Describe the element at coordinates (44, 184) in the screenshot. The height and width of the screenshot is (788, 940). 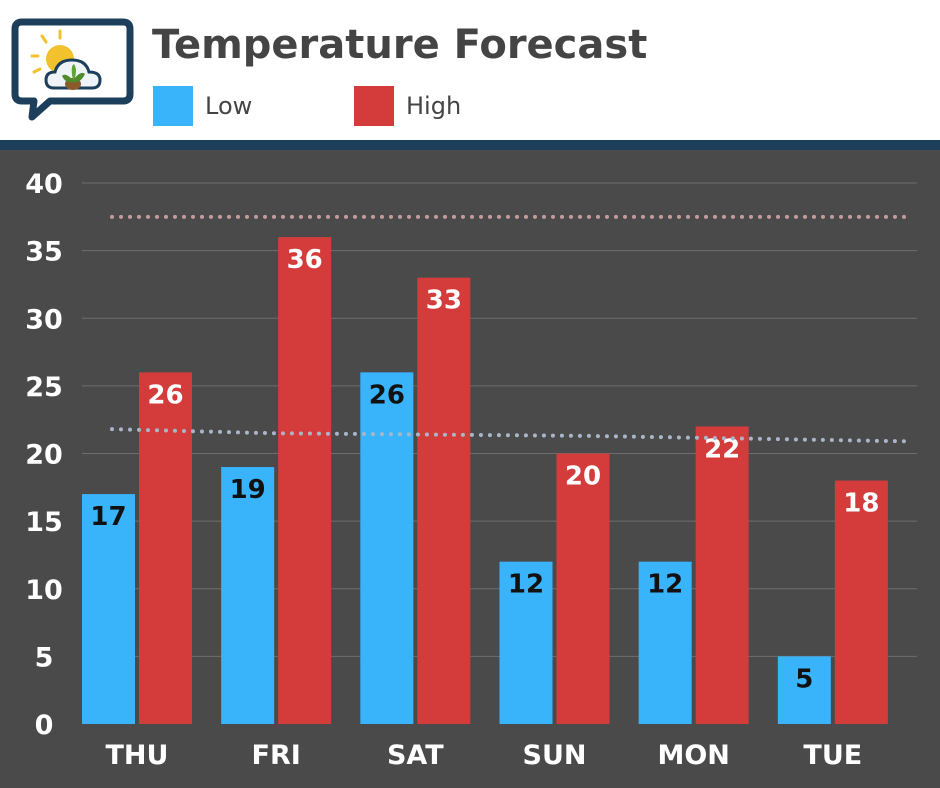
I see `y-tick-label: 40` at that location.